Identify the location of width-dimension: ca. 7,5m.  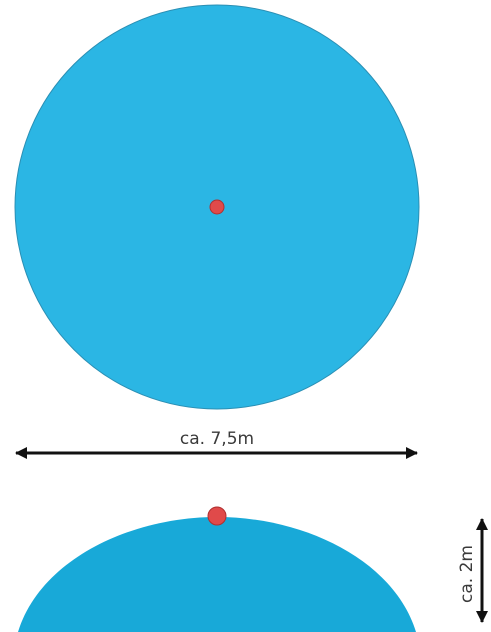
(216, 444).